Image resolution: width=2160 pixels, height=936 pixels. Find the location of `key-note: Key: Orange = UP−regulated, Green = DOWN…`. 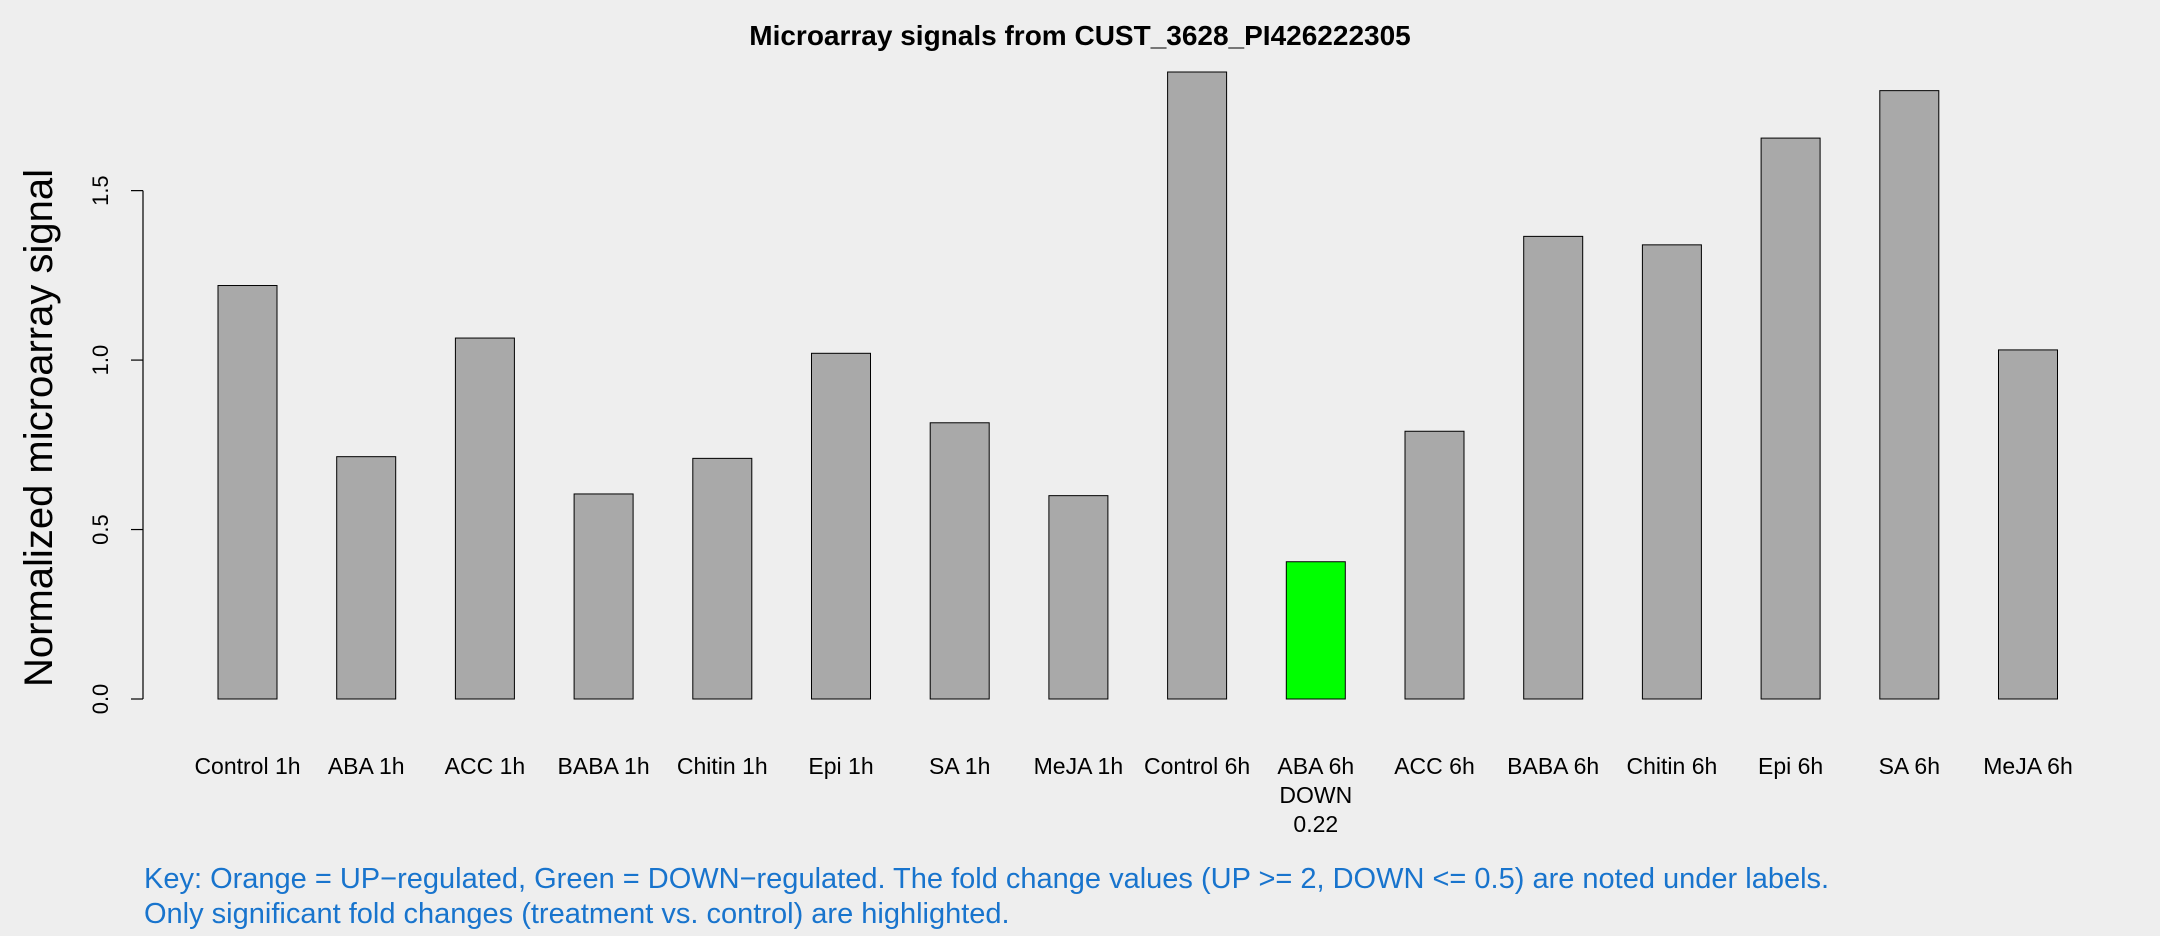

key-note: Key: Orange = UP−regulated, Green = DOWN… is located at coordinates (986, 897).